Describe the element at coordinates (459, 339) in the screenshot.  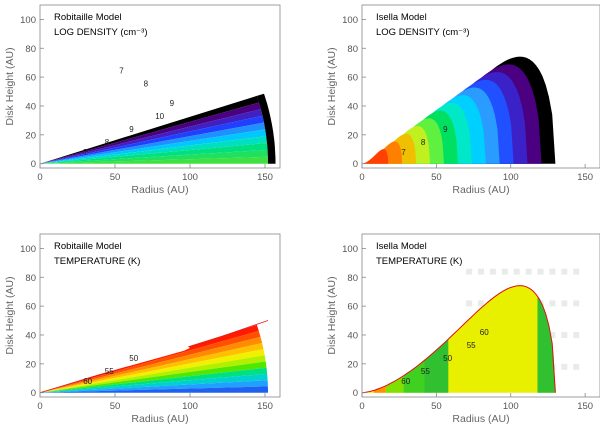
I see `disk-outline` at that location.